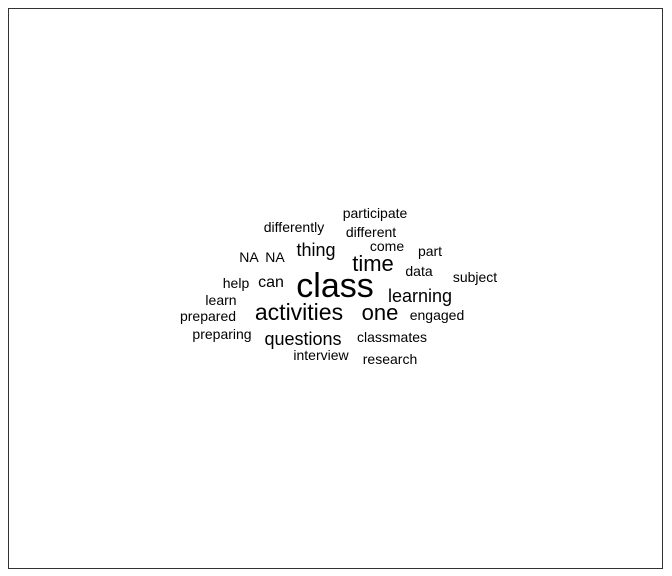  I want to click on word-questions: questions, so click(302, 339).